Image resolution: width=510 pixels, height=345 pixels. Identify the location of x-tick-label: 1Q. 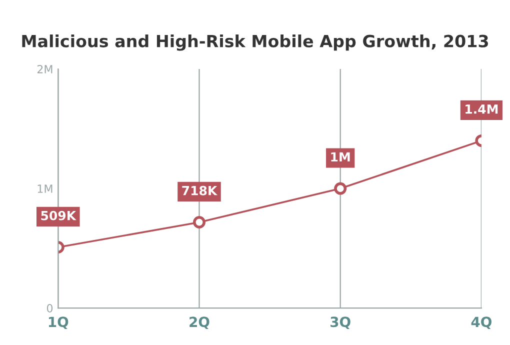
(58, 322).